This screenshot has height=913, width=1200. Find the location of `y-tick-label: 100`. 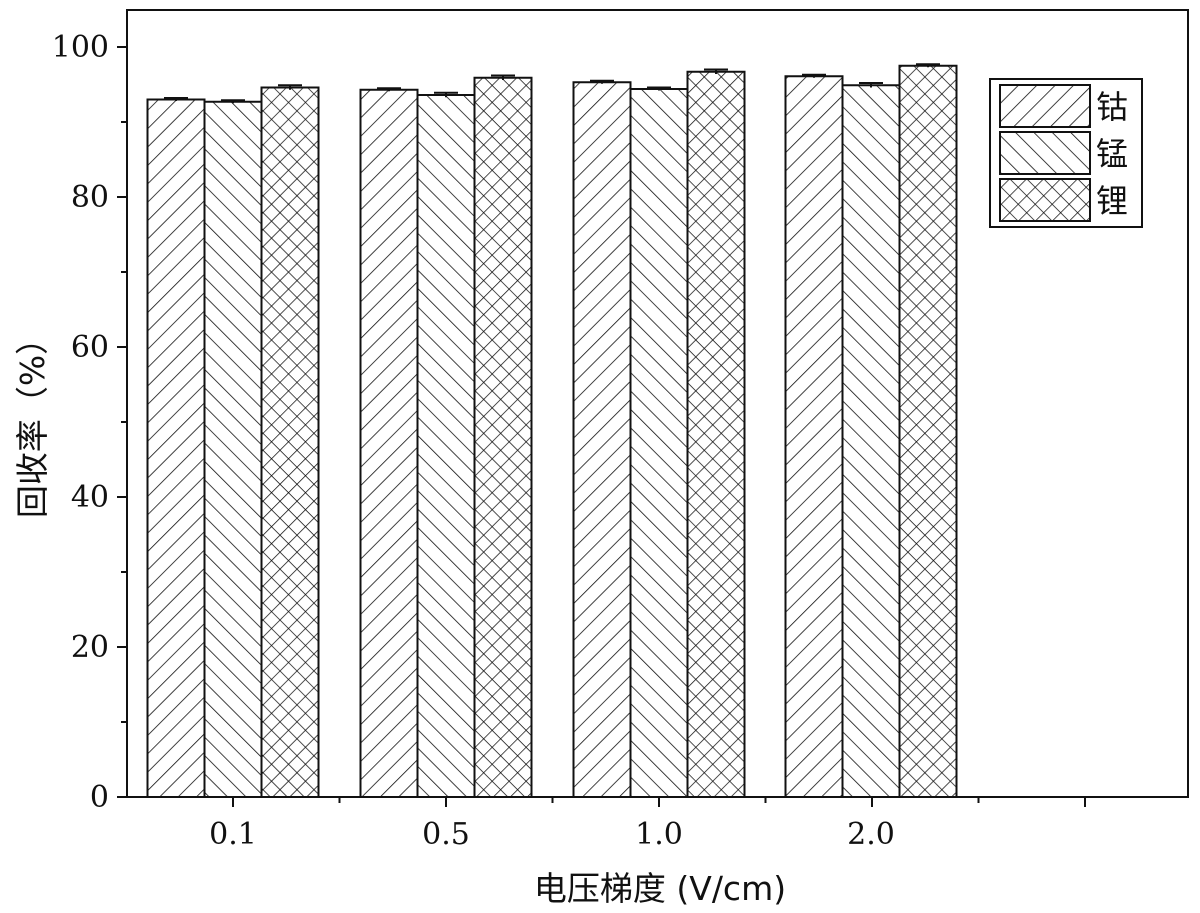

y-tick-label: 100 is located at coordinates (80, 47).